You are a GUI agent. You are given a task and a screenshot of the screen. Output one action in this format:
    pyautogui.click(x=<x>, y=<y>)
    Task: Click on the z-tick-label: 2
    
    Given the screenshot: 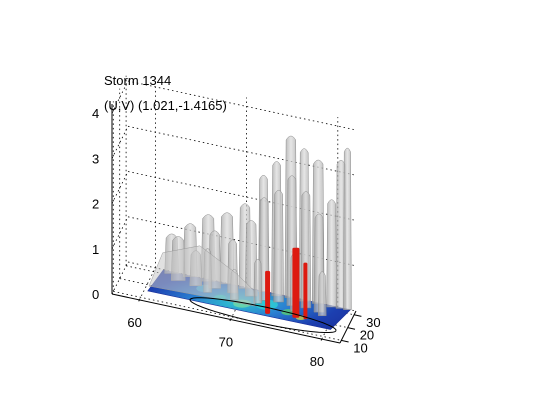 What is the action you would take?
    pyautogui.click(x=95, y=204)
    